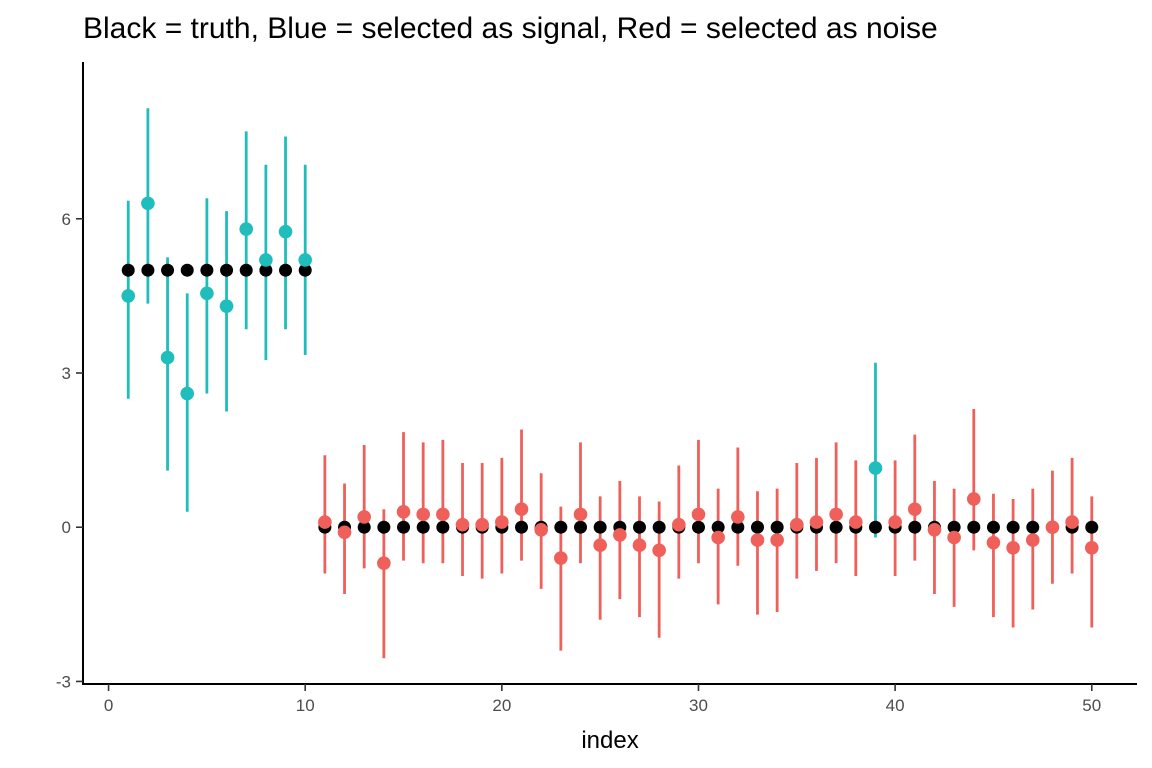 This screenshot has height=768, width=1152. I want to click on x-tick-label: 50, so click(1091, 705).